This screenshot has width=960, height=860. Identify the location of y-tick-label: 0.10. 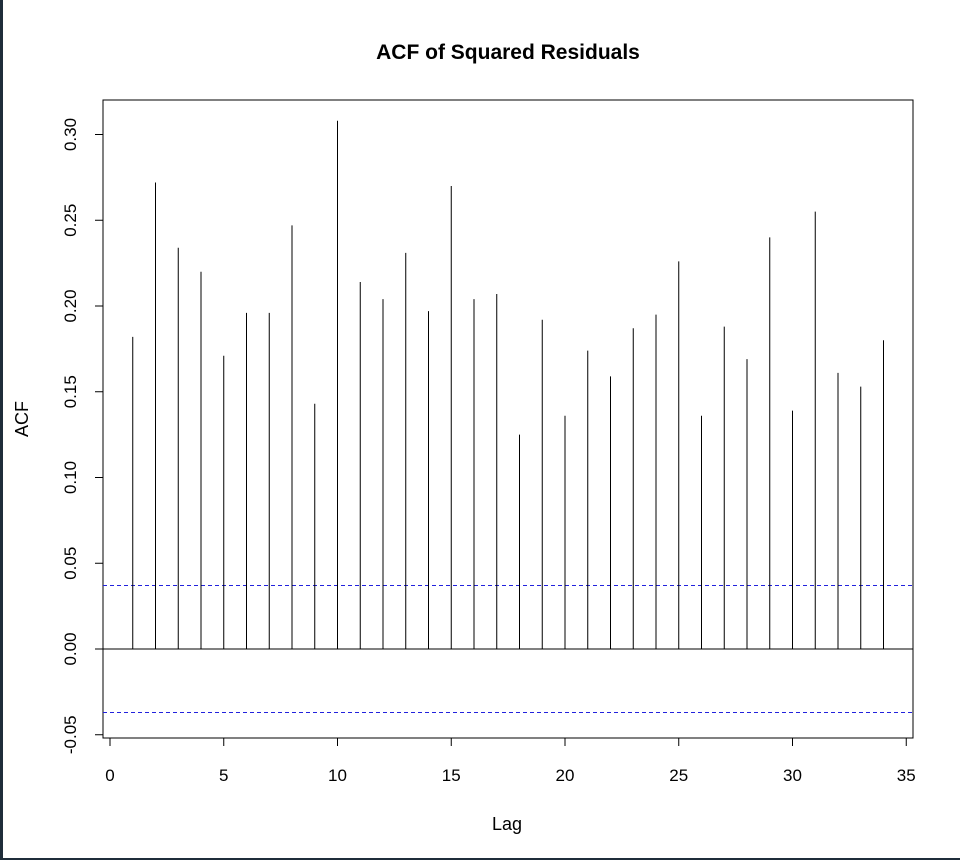
(70, 477).